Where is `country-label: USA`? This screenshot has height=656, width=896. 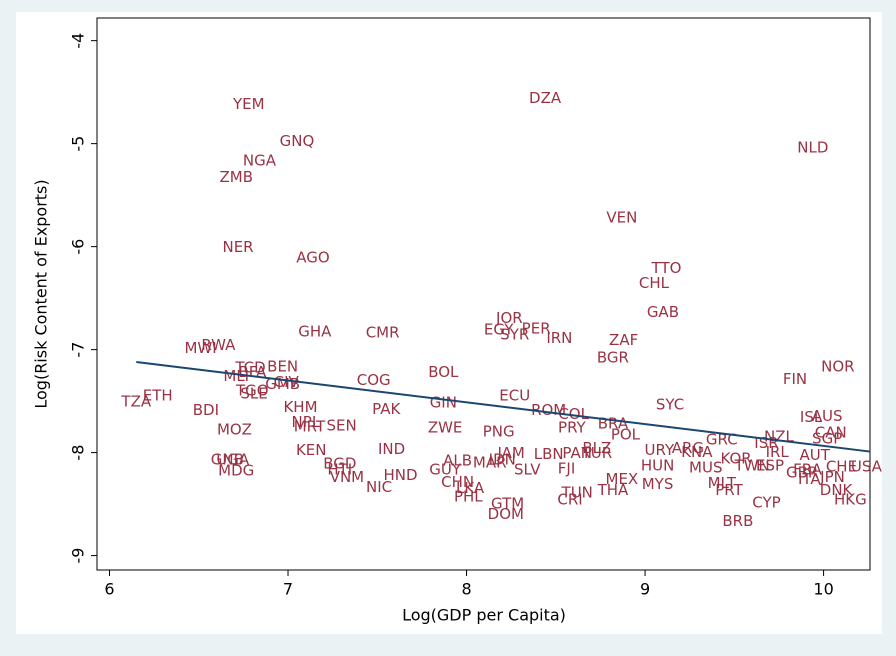
country-label: USA is located at coordinates (867, 467).